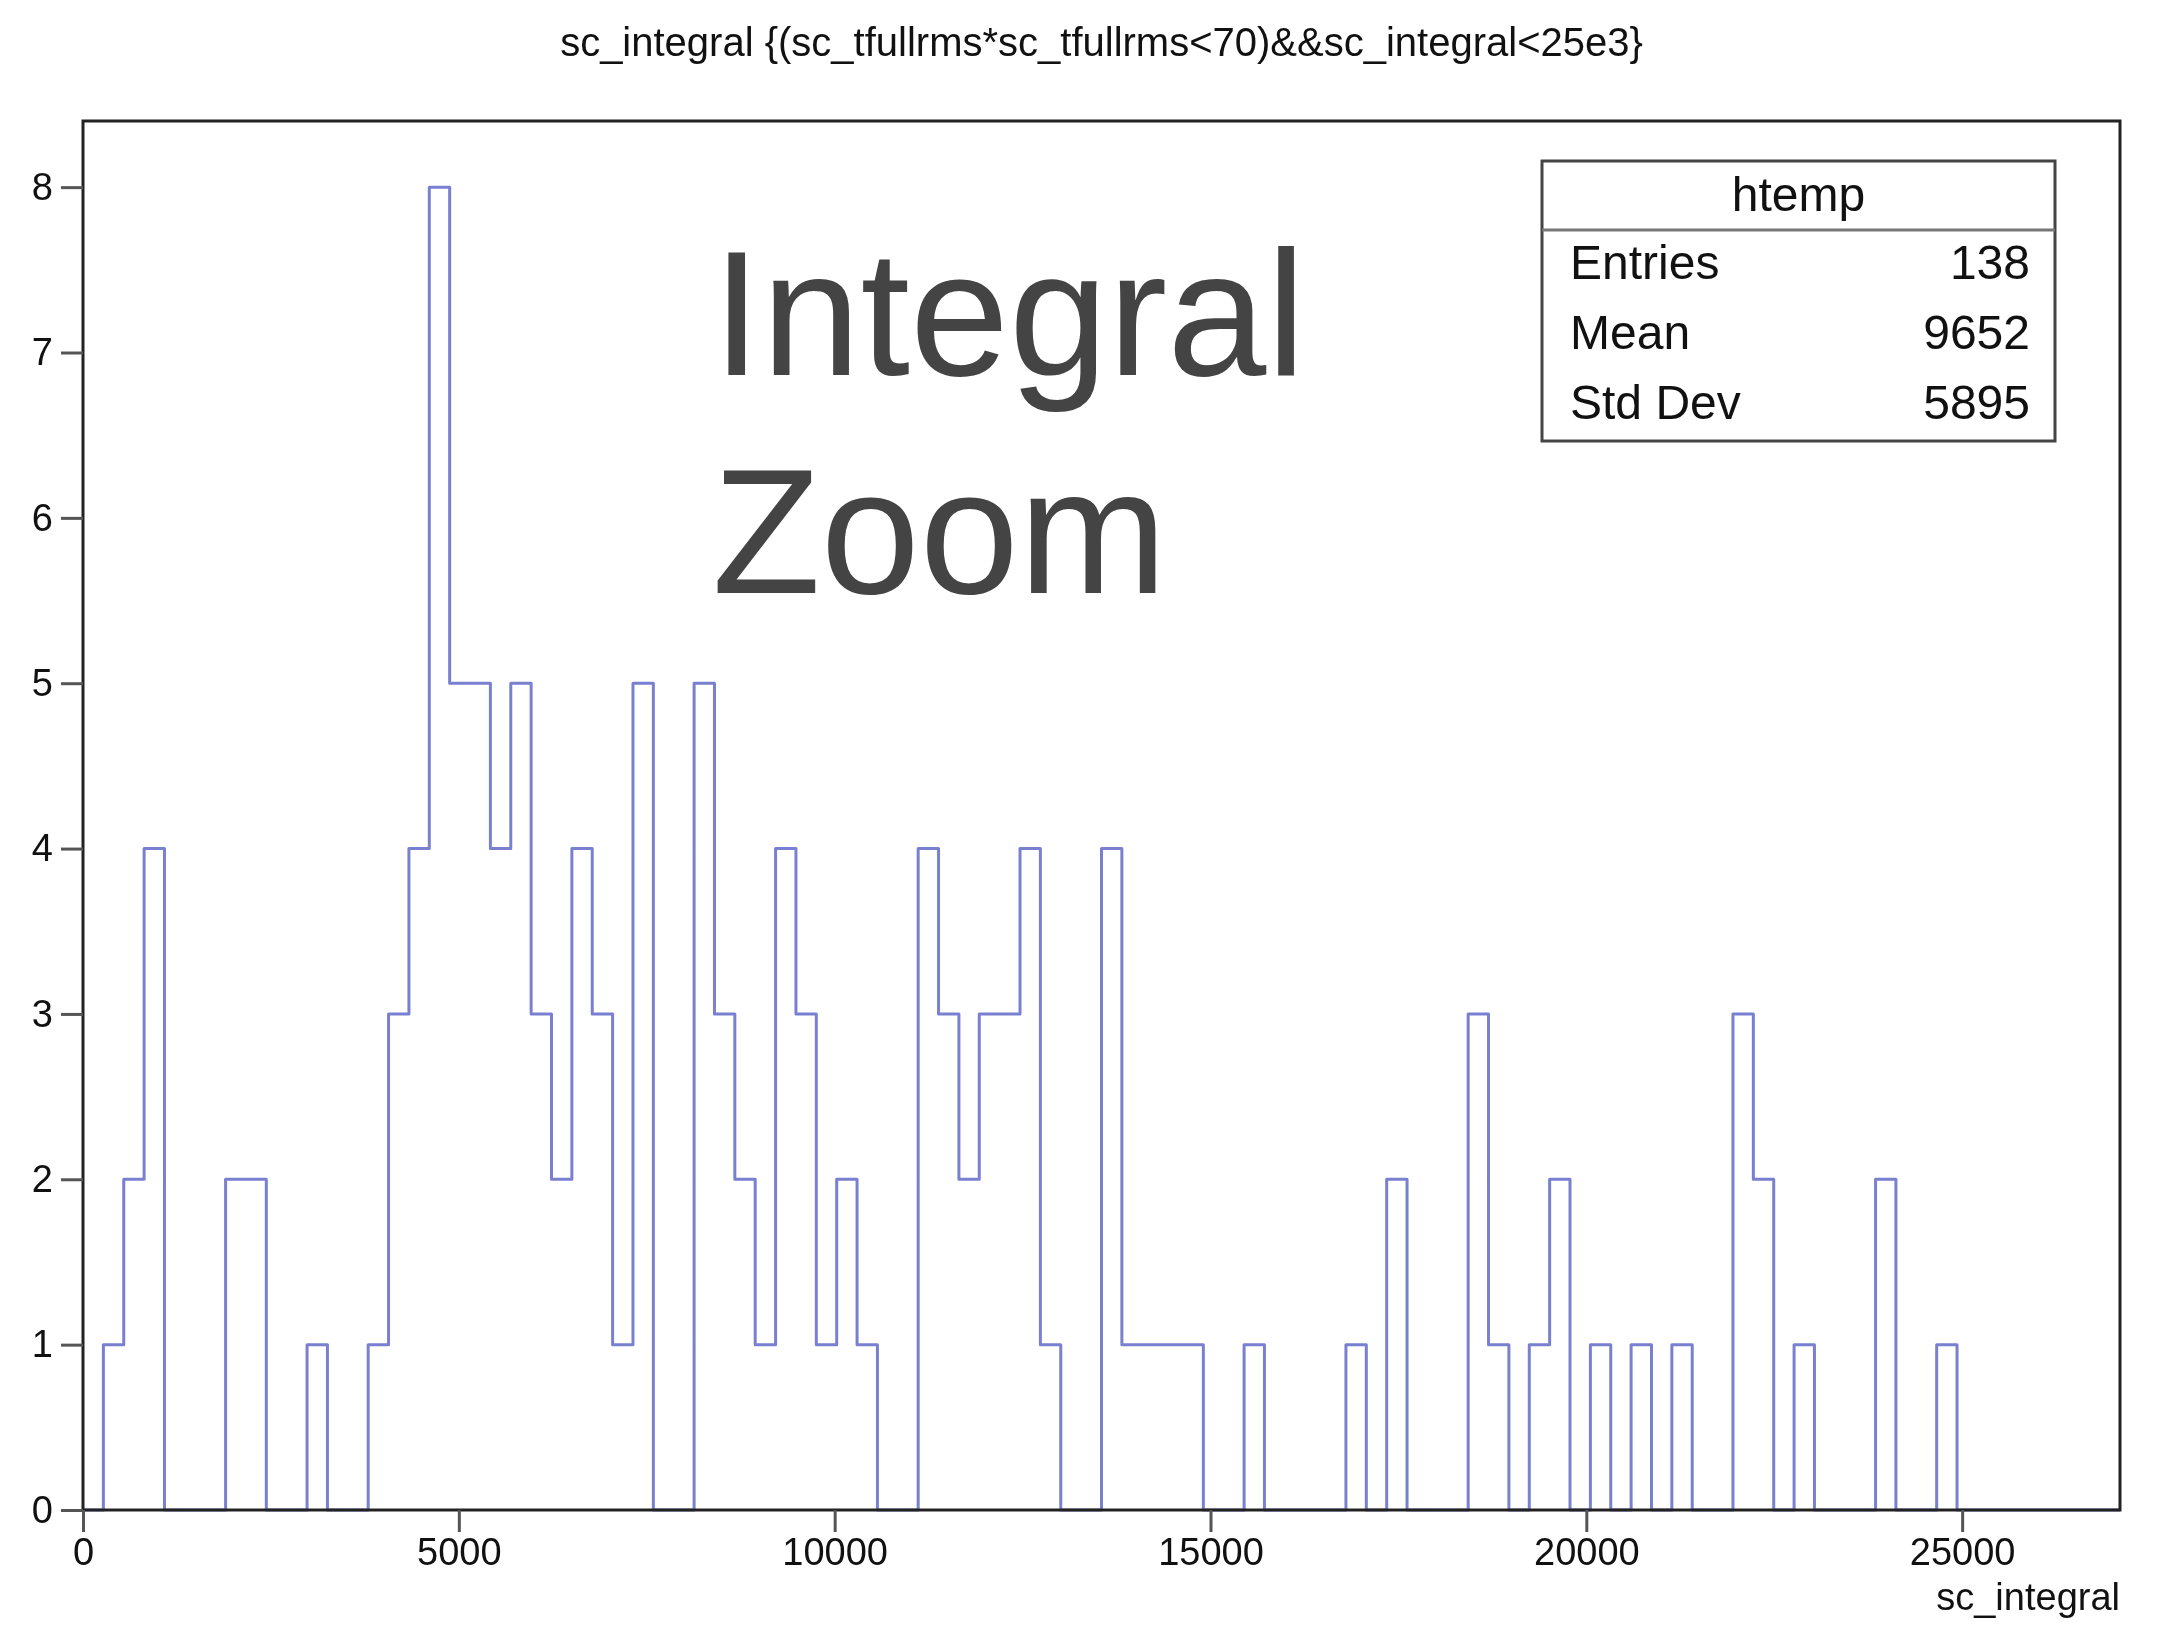 Image resolution: width=2162 pixels, height=1632 pixels. I want to click on chart-title: sc_integral {(sc_tfullrms*sc_tfullrms<70)&&sc_integral<25e3}, so click(1101, 42).